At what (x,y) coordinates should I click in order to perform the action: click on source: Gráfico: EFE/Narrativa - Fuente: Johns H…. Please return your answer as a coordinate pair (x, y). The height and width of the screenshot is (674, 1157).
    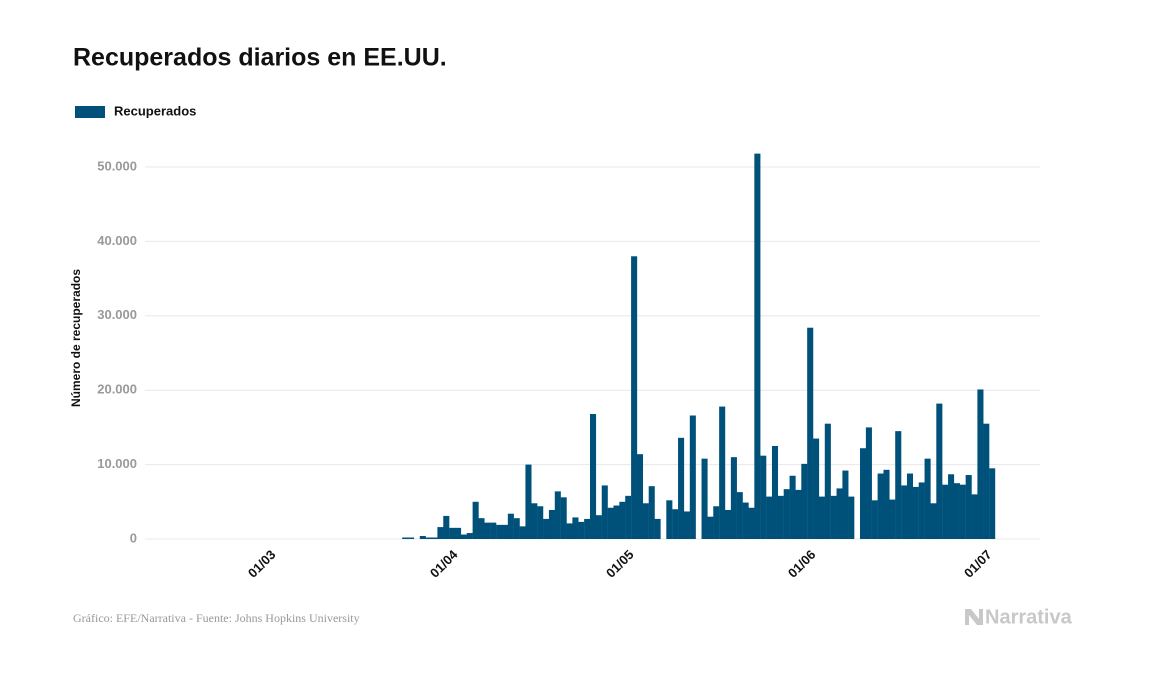
    Looking at the image, I should click on (216, 618).